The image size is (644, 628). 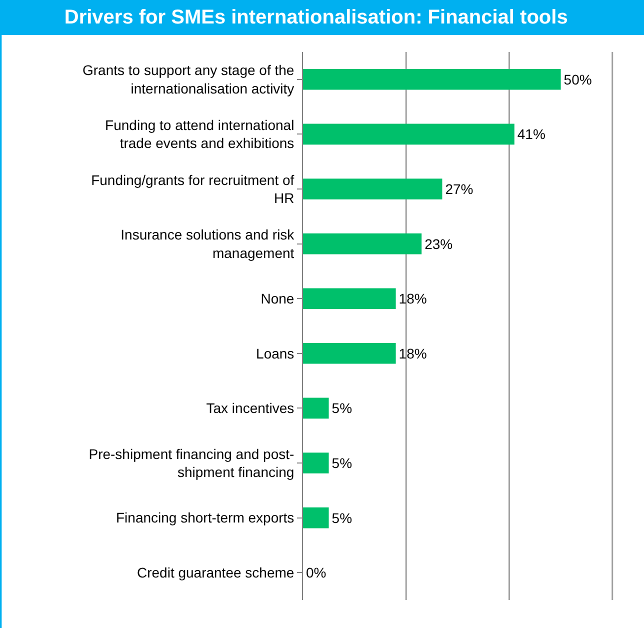 I want to click on data-label: 27%, so click(x=459, y=189).